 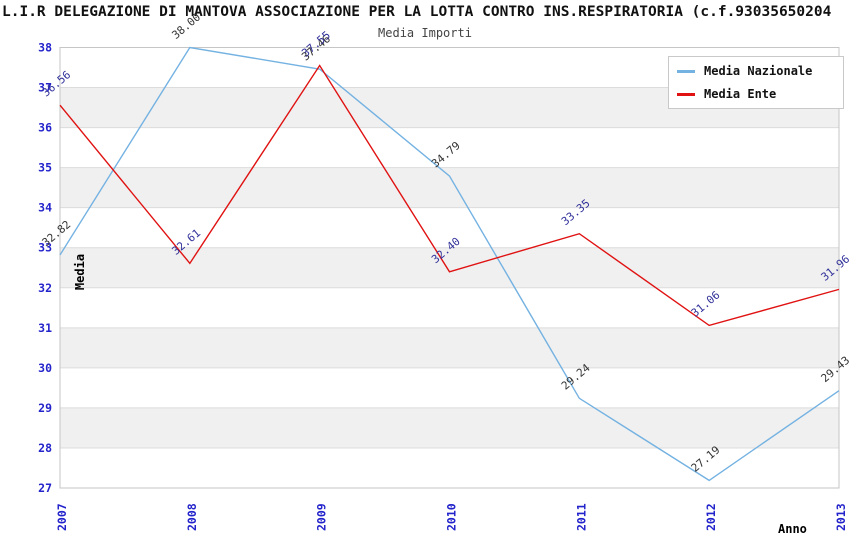 What do you see at coordinates (45, 128) in the screenshot?
I see `y-tick-label: 36` at bounding box center [45, 128].